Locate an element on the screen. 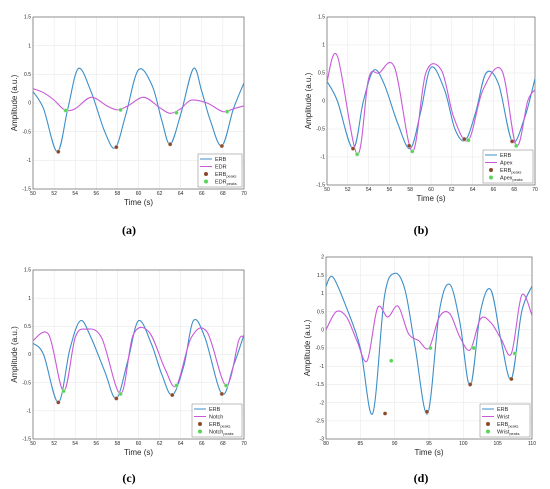 This screenshot has height=489, width=550. x-tick-label: 110 is located at coordinates (532, 444).